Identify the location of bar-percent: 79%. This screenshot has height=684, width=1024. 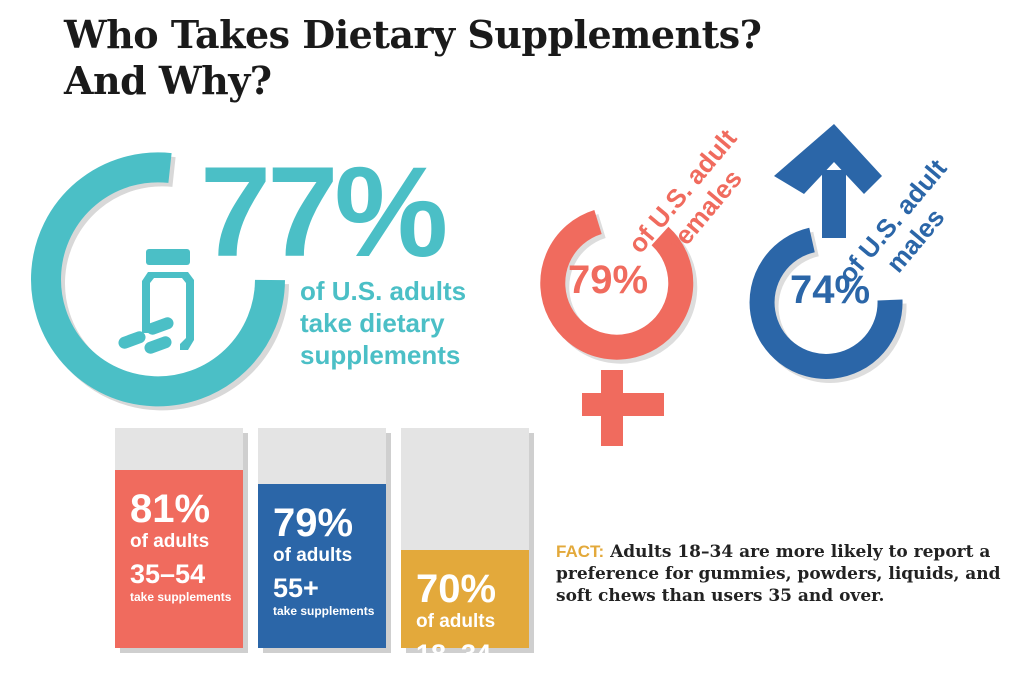
(313, 523).